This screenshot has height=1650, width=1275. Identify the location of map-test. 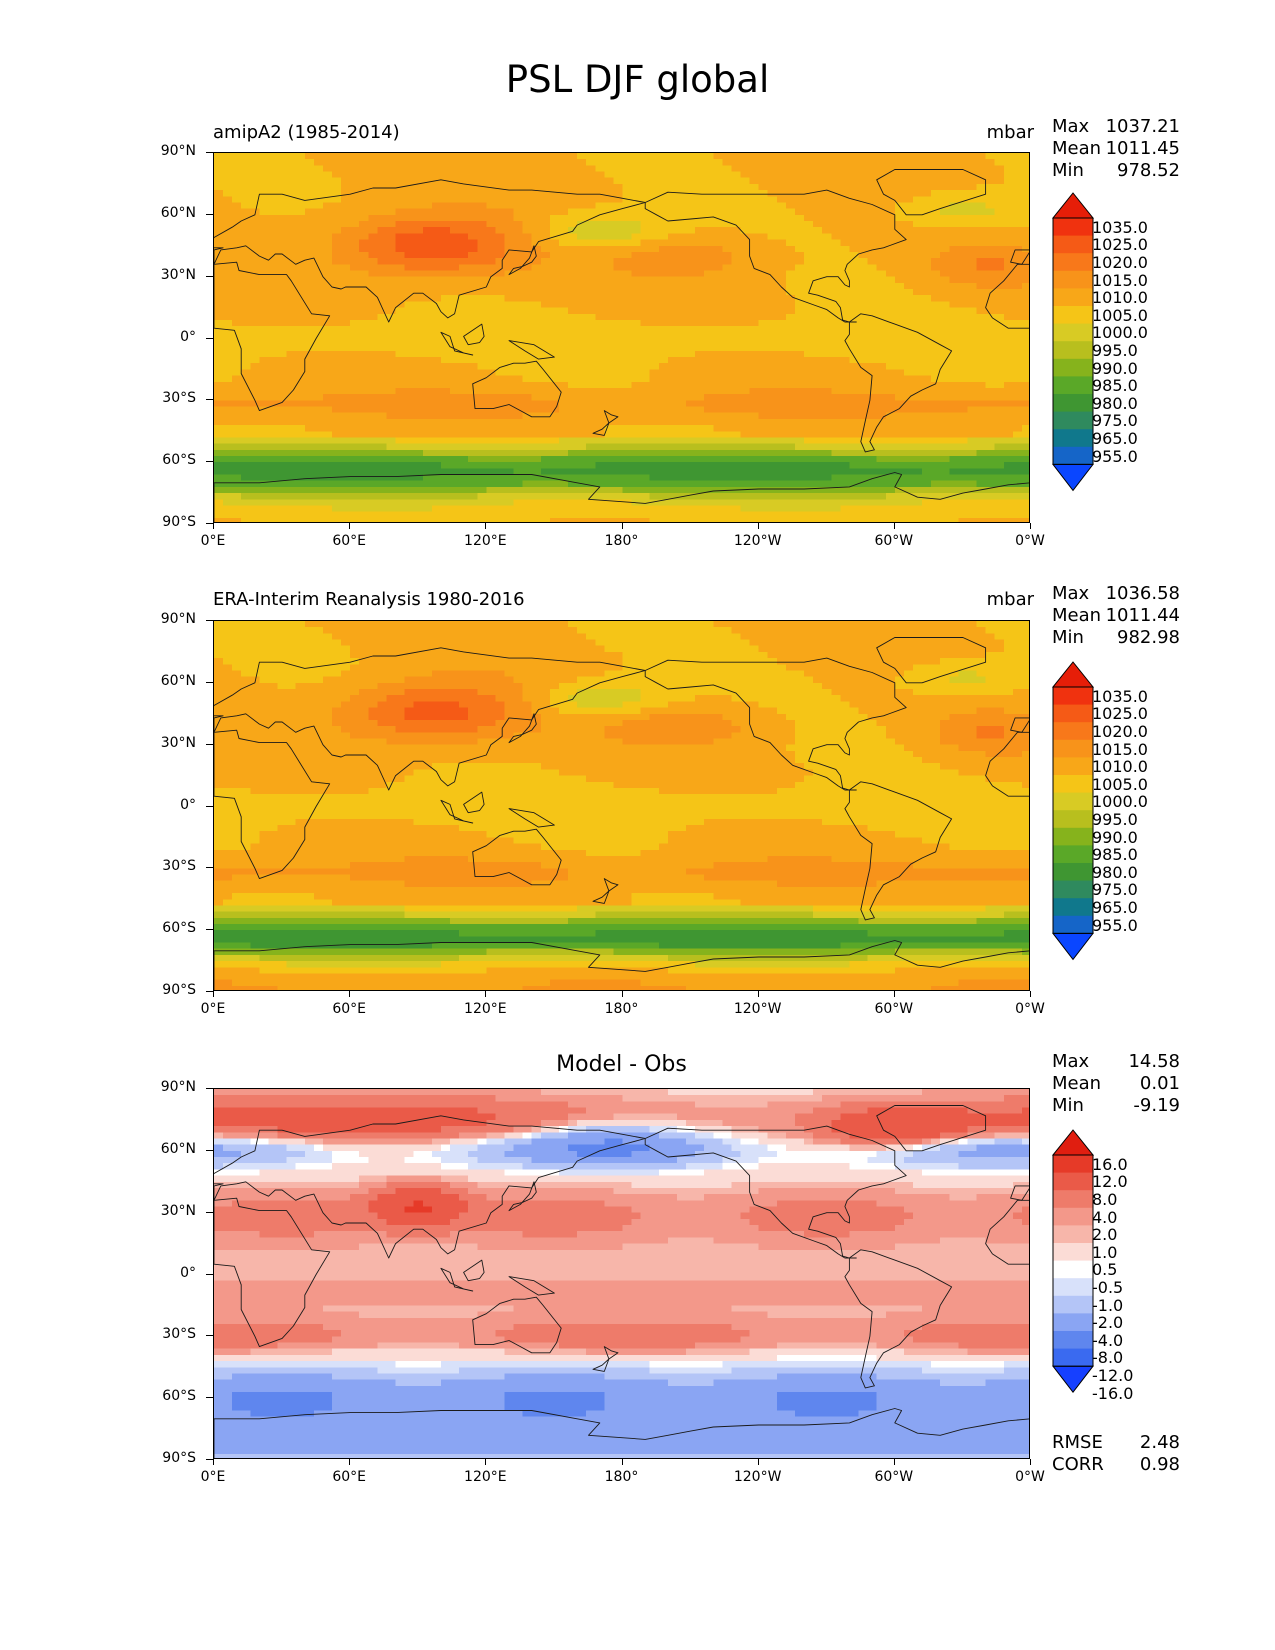
(621, 337).